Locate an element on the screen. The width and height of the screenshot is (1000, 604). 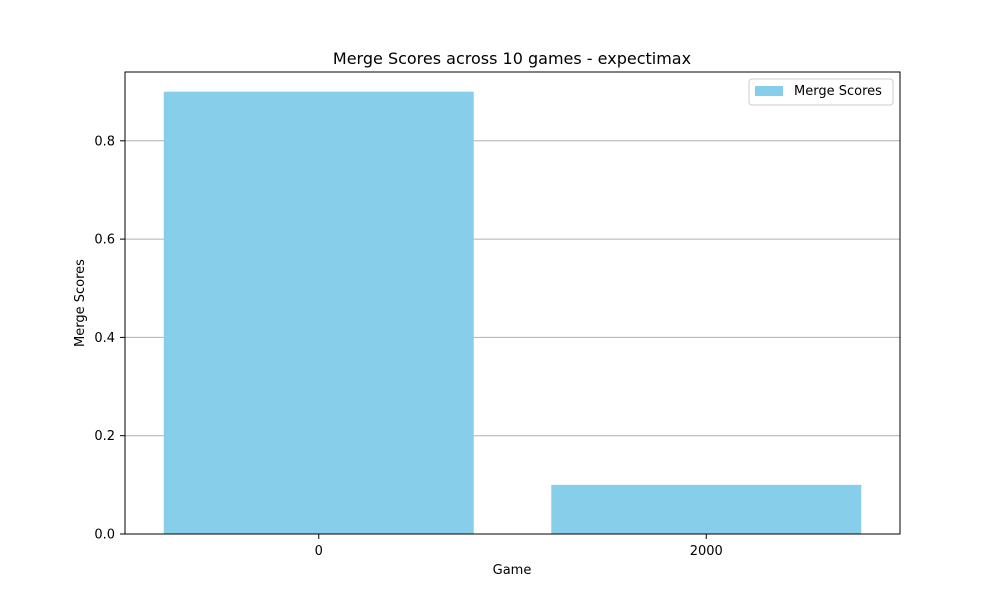
legend: Merge Scores is located at coordinates (821, 92).